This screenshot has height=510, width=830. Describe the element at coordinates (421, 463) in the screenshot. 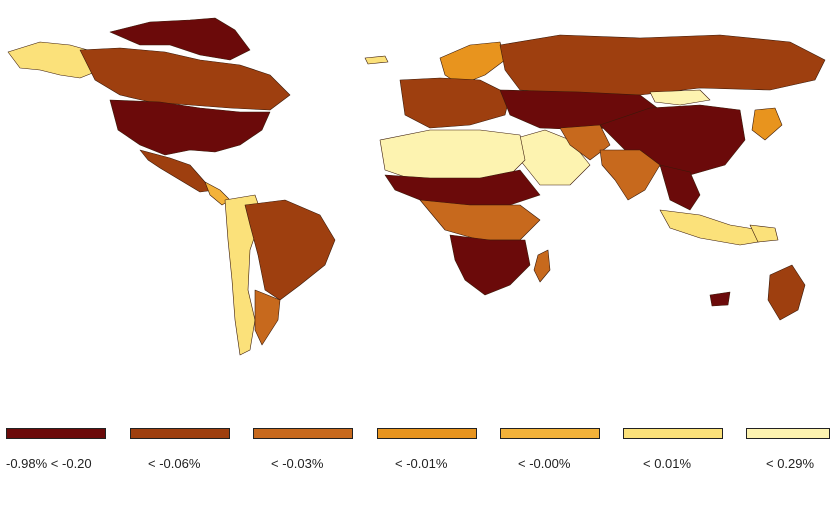

I see `legend-label-4: < -0.01%` at that location.